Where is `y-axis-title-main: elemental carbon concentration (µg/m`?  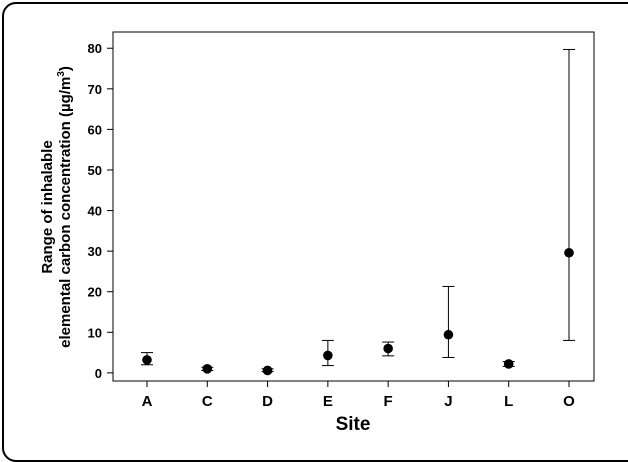
y-axis-title-main: elemental carbon concentration (µg/m is located at coordinates (65, 212).